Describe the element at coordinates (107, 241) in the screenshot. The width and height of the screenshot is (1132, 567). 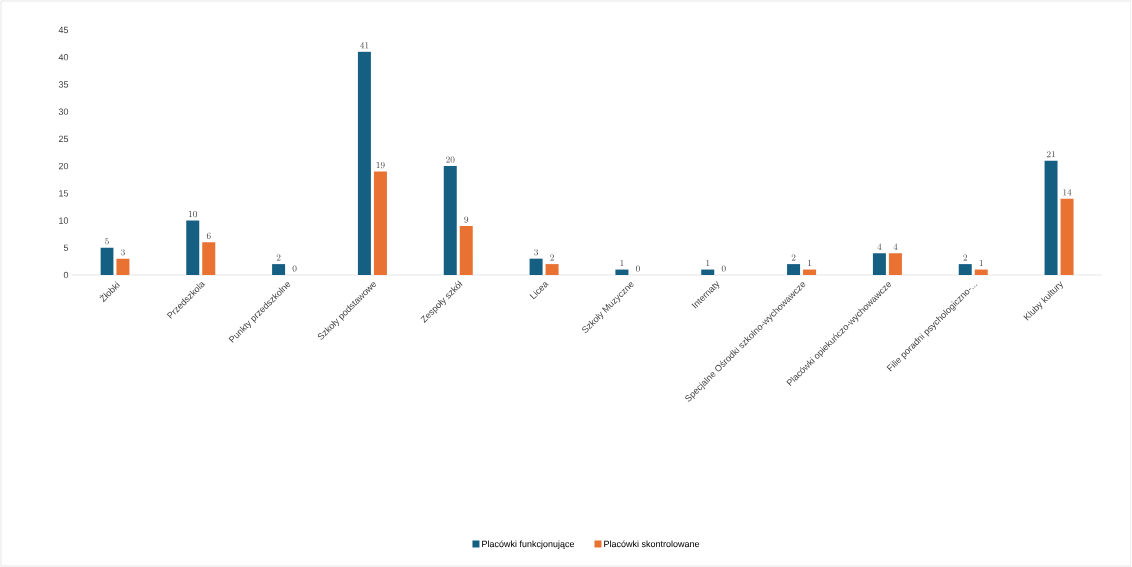
I see `data-label: 5` at that location.